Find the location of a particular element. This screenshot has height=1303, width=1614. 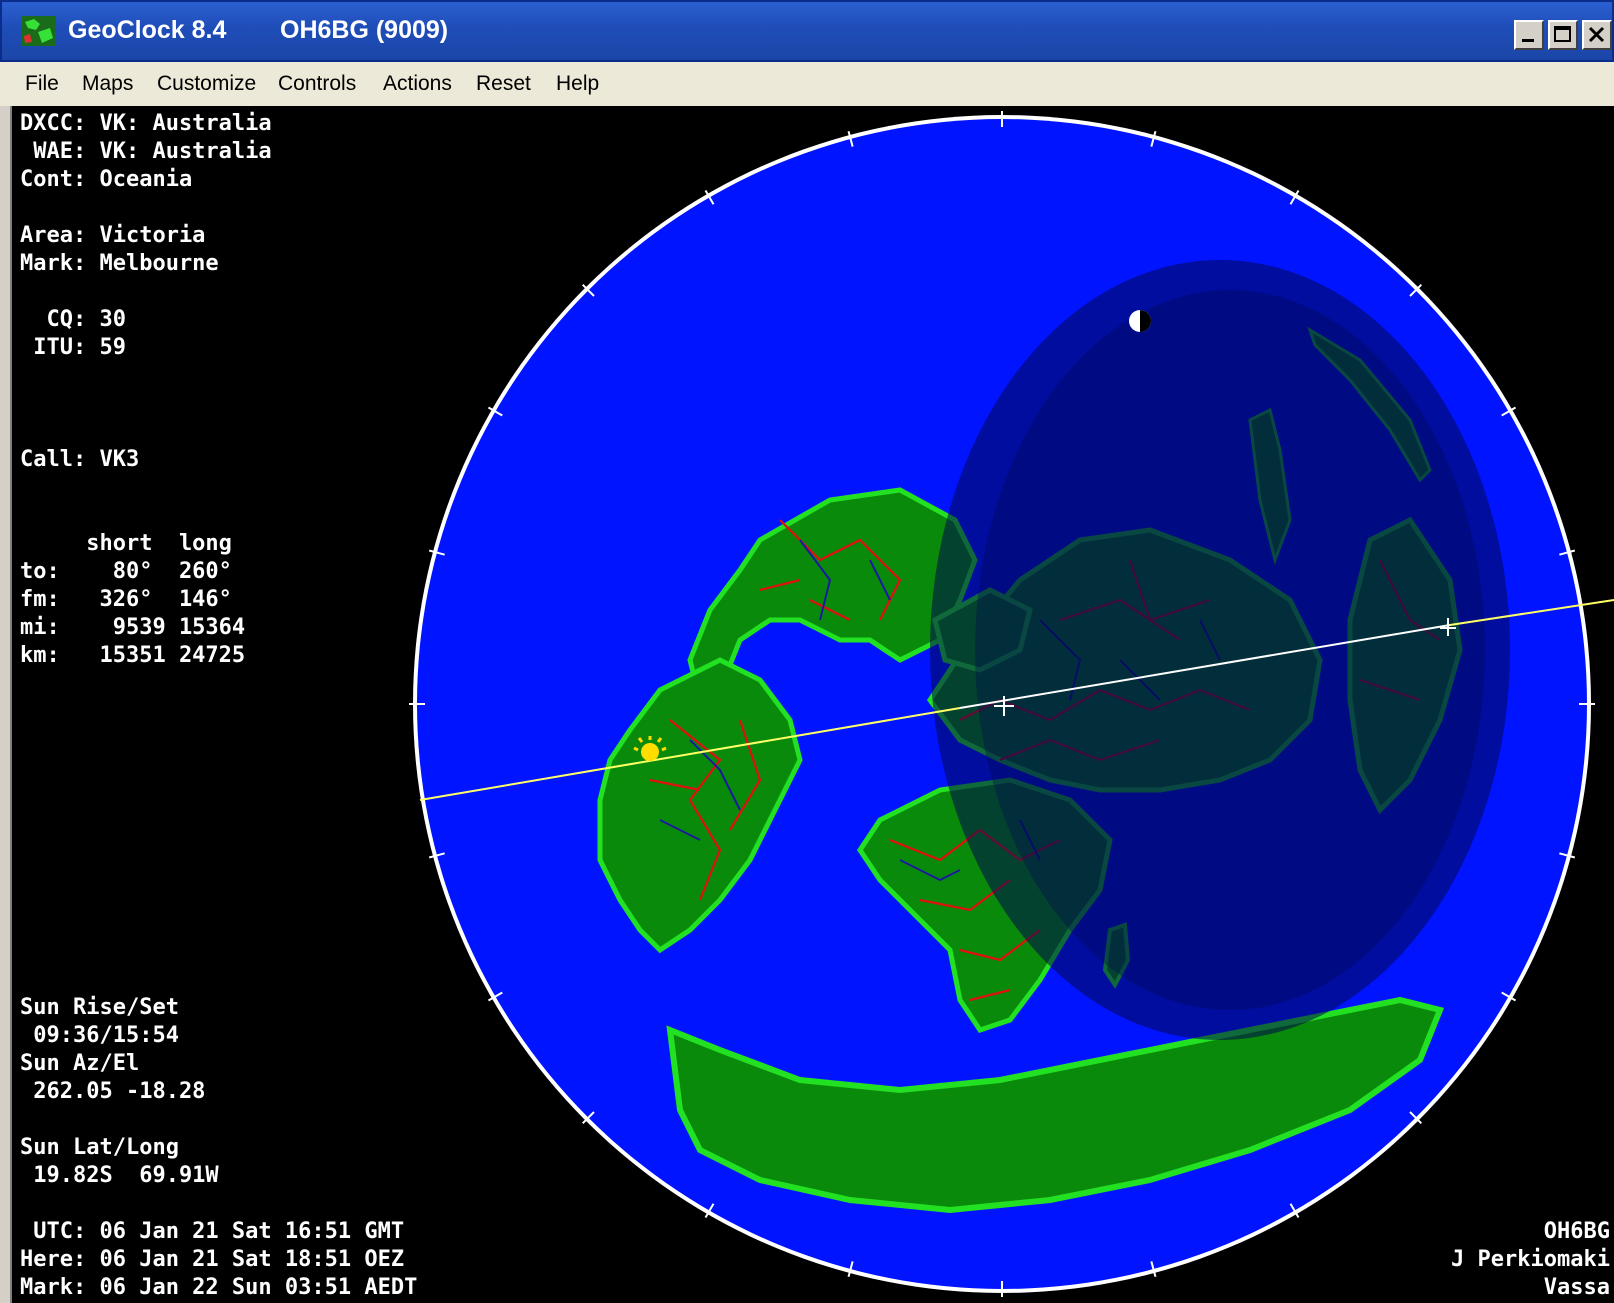

credit-name: J Perkiomaki is located at coordinates (1530, 1259).